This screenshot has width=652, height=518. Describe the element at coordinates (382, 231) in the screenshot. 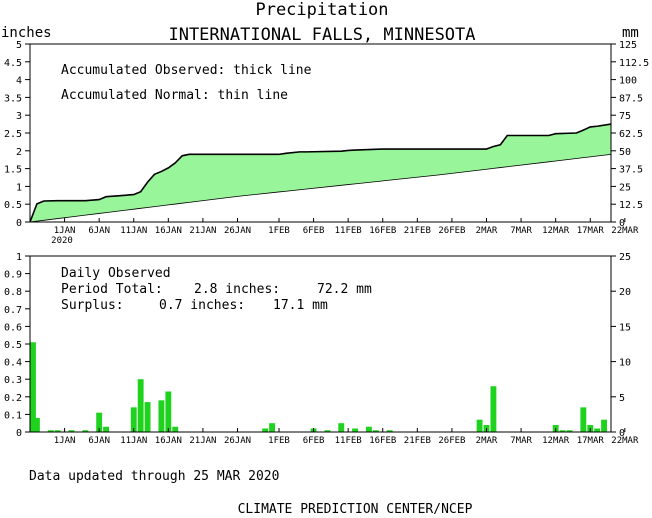

I see `x-axis-tick-label: 16FEB` at that location.